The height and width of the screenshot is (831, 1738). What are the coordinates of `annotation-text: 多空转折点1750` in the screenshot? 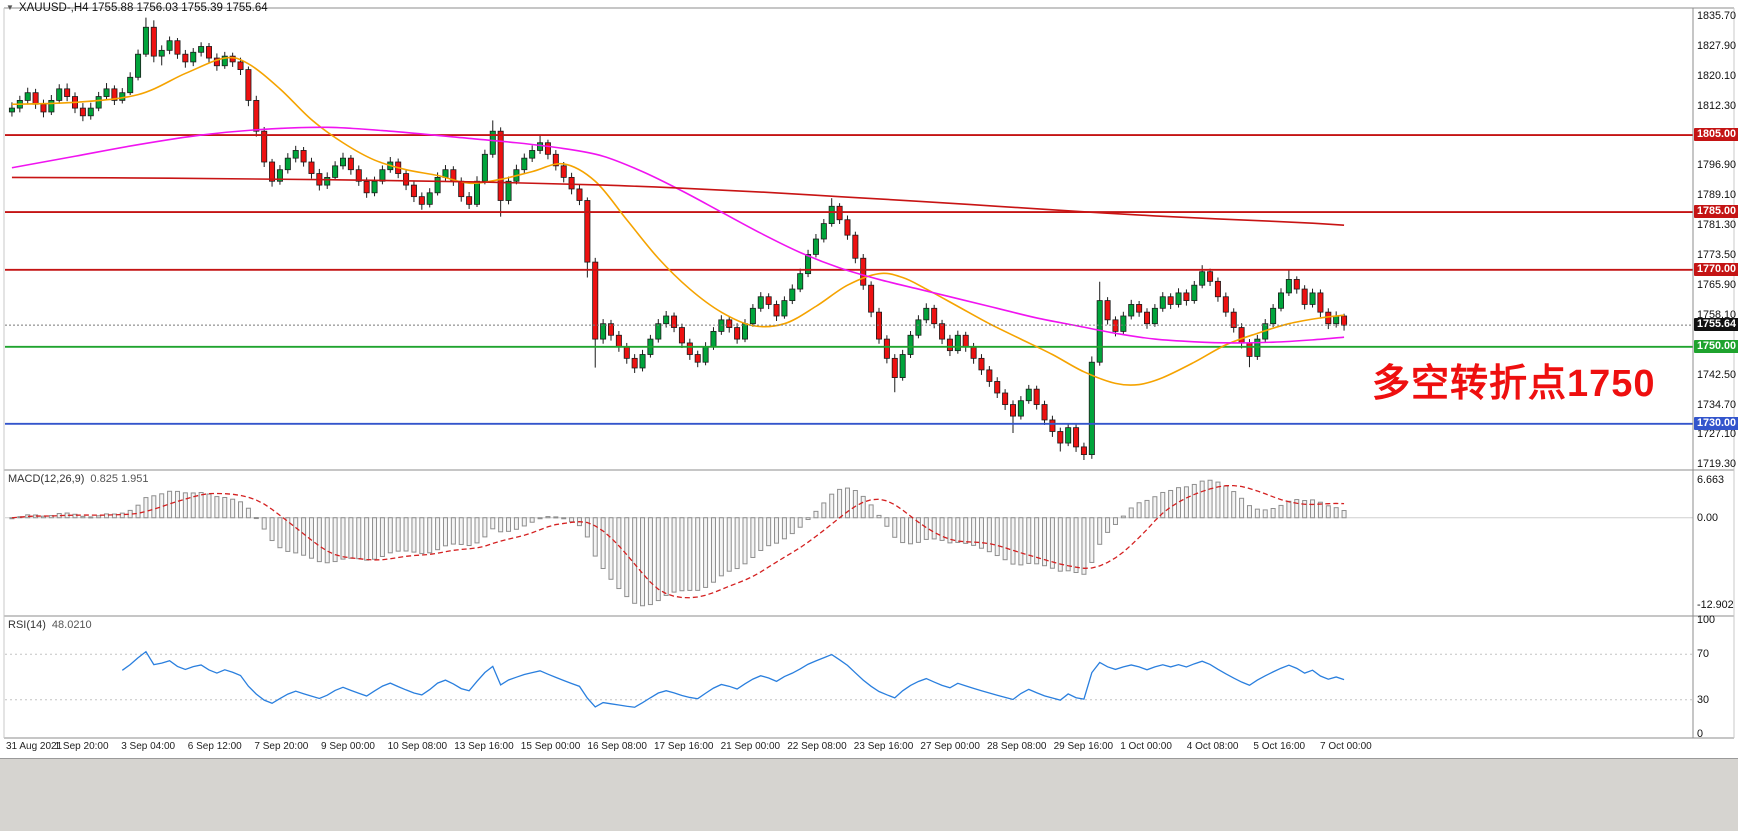 It's located at (1514, 384).